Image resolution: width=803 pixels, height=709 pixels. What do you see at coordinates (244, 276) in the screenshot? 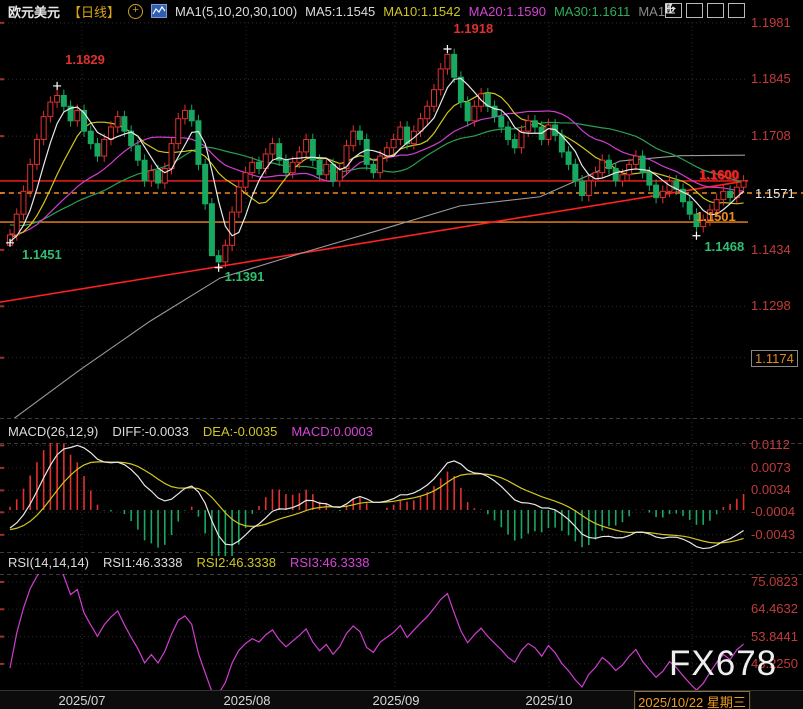
I see `extreme-price-label: 1.1391` at bounding box center [244, 276].